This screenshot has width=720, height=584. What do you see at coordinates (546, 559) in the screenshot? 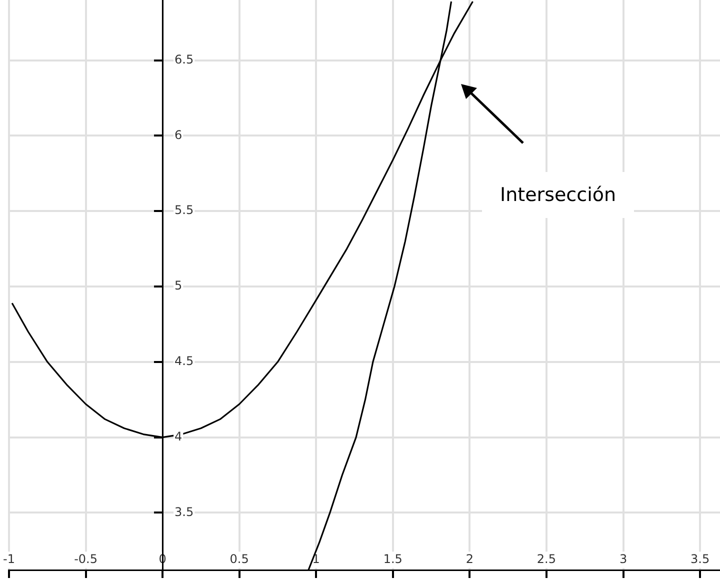
I see `x-tick-label: 2.5` at bounding box center [546, 559].